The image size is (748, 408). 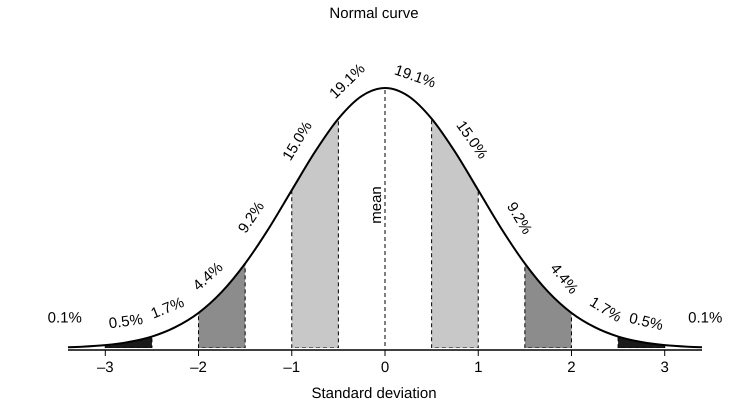 What do you see at coordinates (376, 205) in the screenshot?
I see `ref-line-label: mean` at bounding box center [376, 205].